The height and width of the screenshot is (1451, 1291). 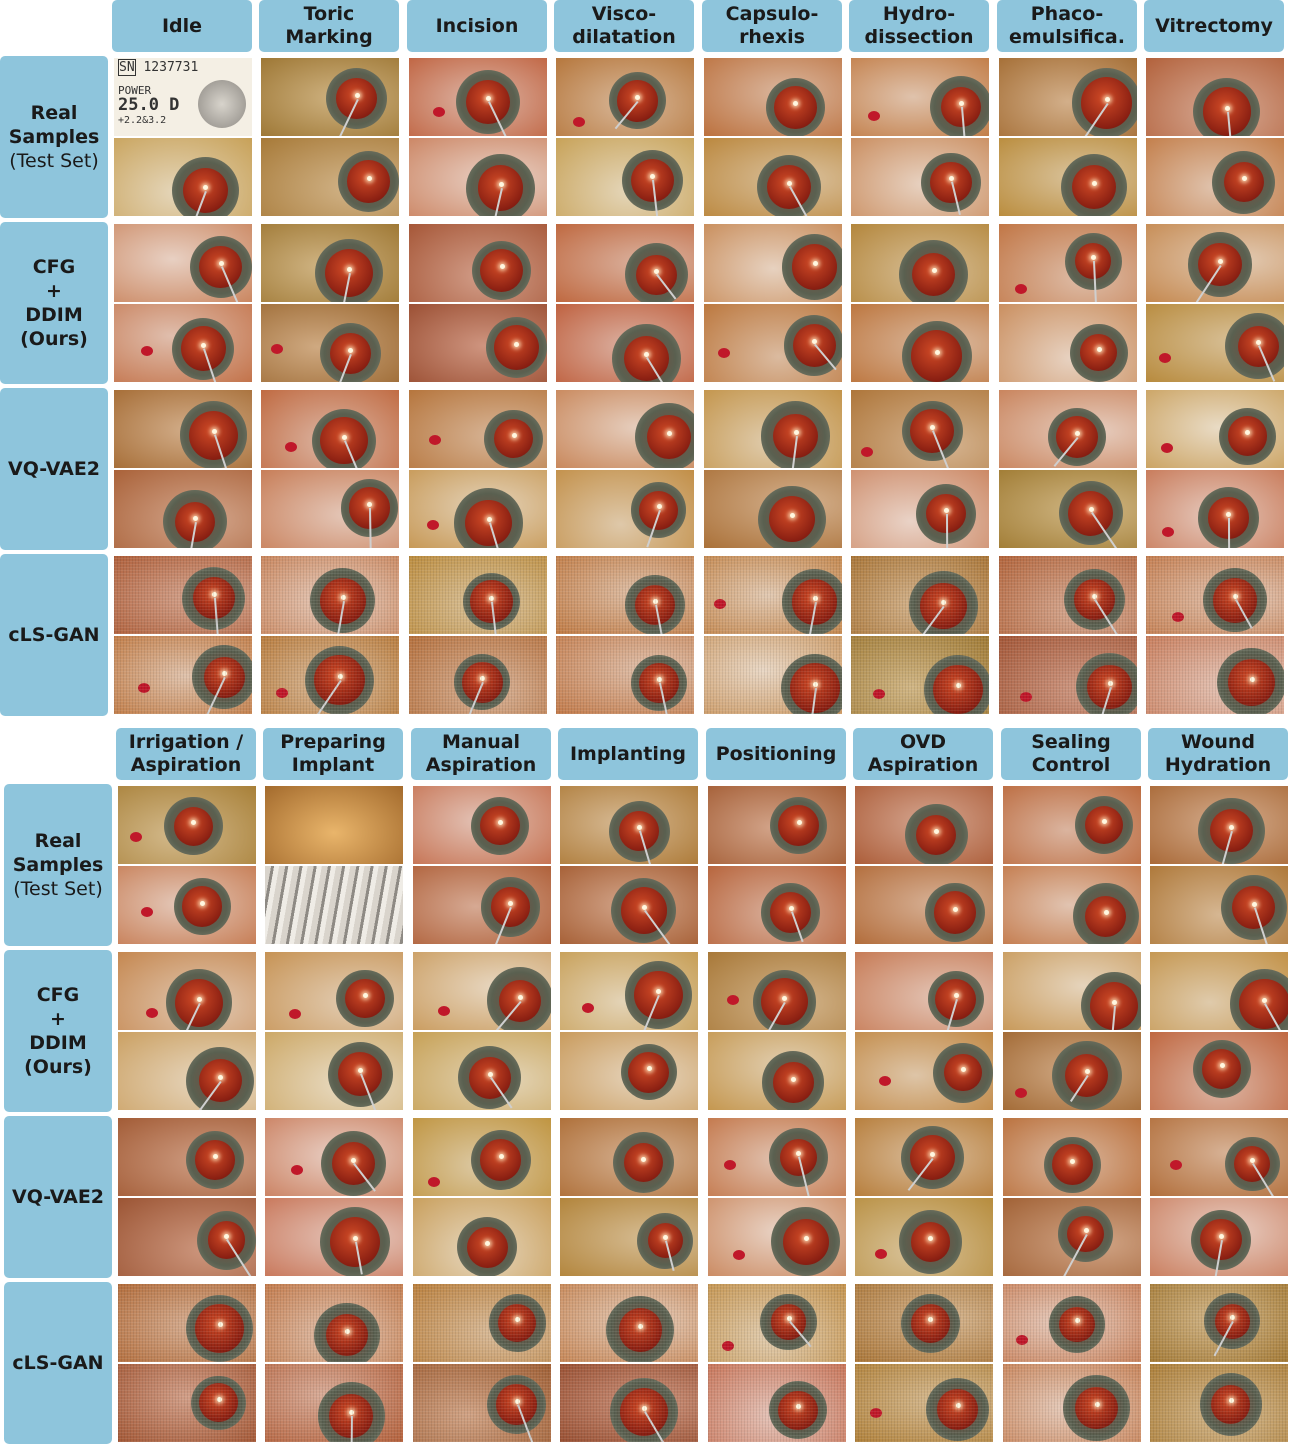 What do you see at coordinates (54, 161) in the screenshot?
I see `row-label-subtitle: (Test Set)` at bounding box center [54, 161].